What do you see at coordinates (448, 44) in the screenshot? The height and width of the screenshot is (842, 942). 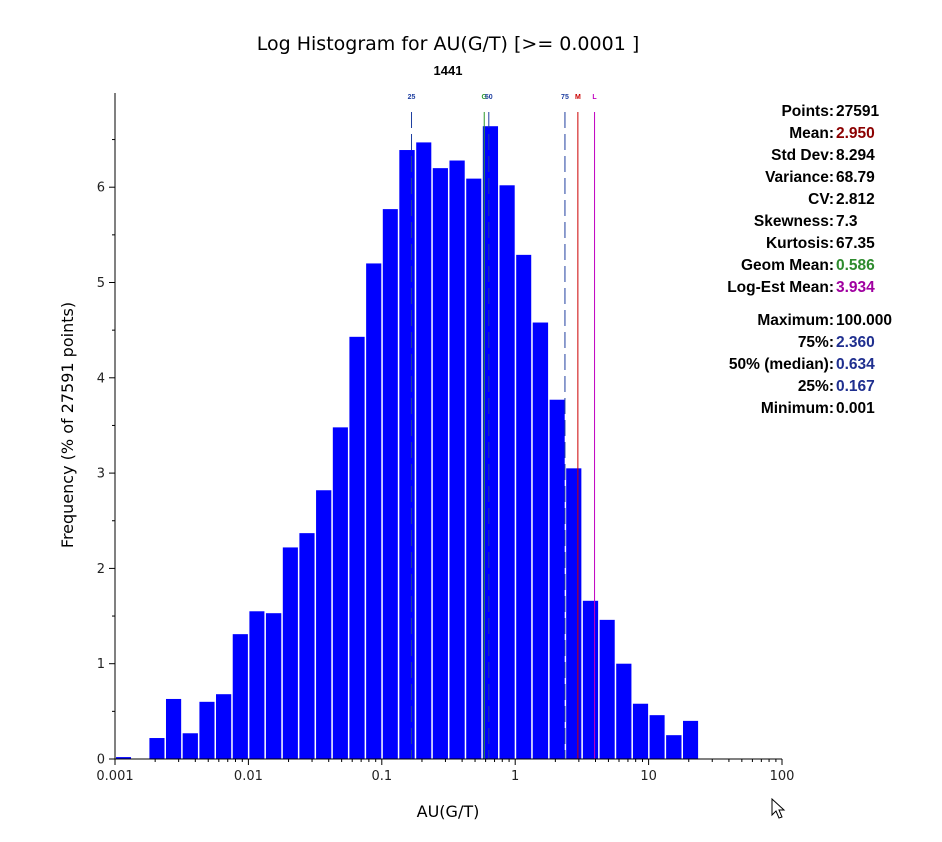 I see `chart-title: Log Histogram for AU(G/T) [>= 0.0001 ]` at bounding box center [448, 44].